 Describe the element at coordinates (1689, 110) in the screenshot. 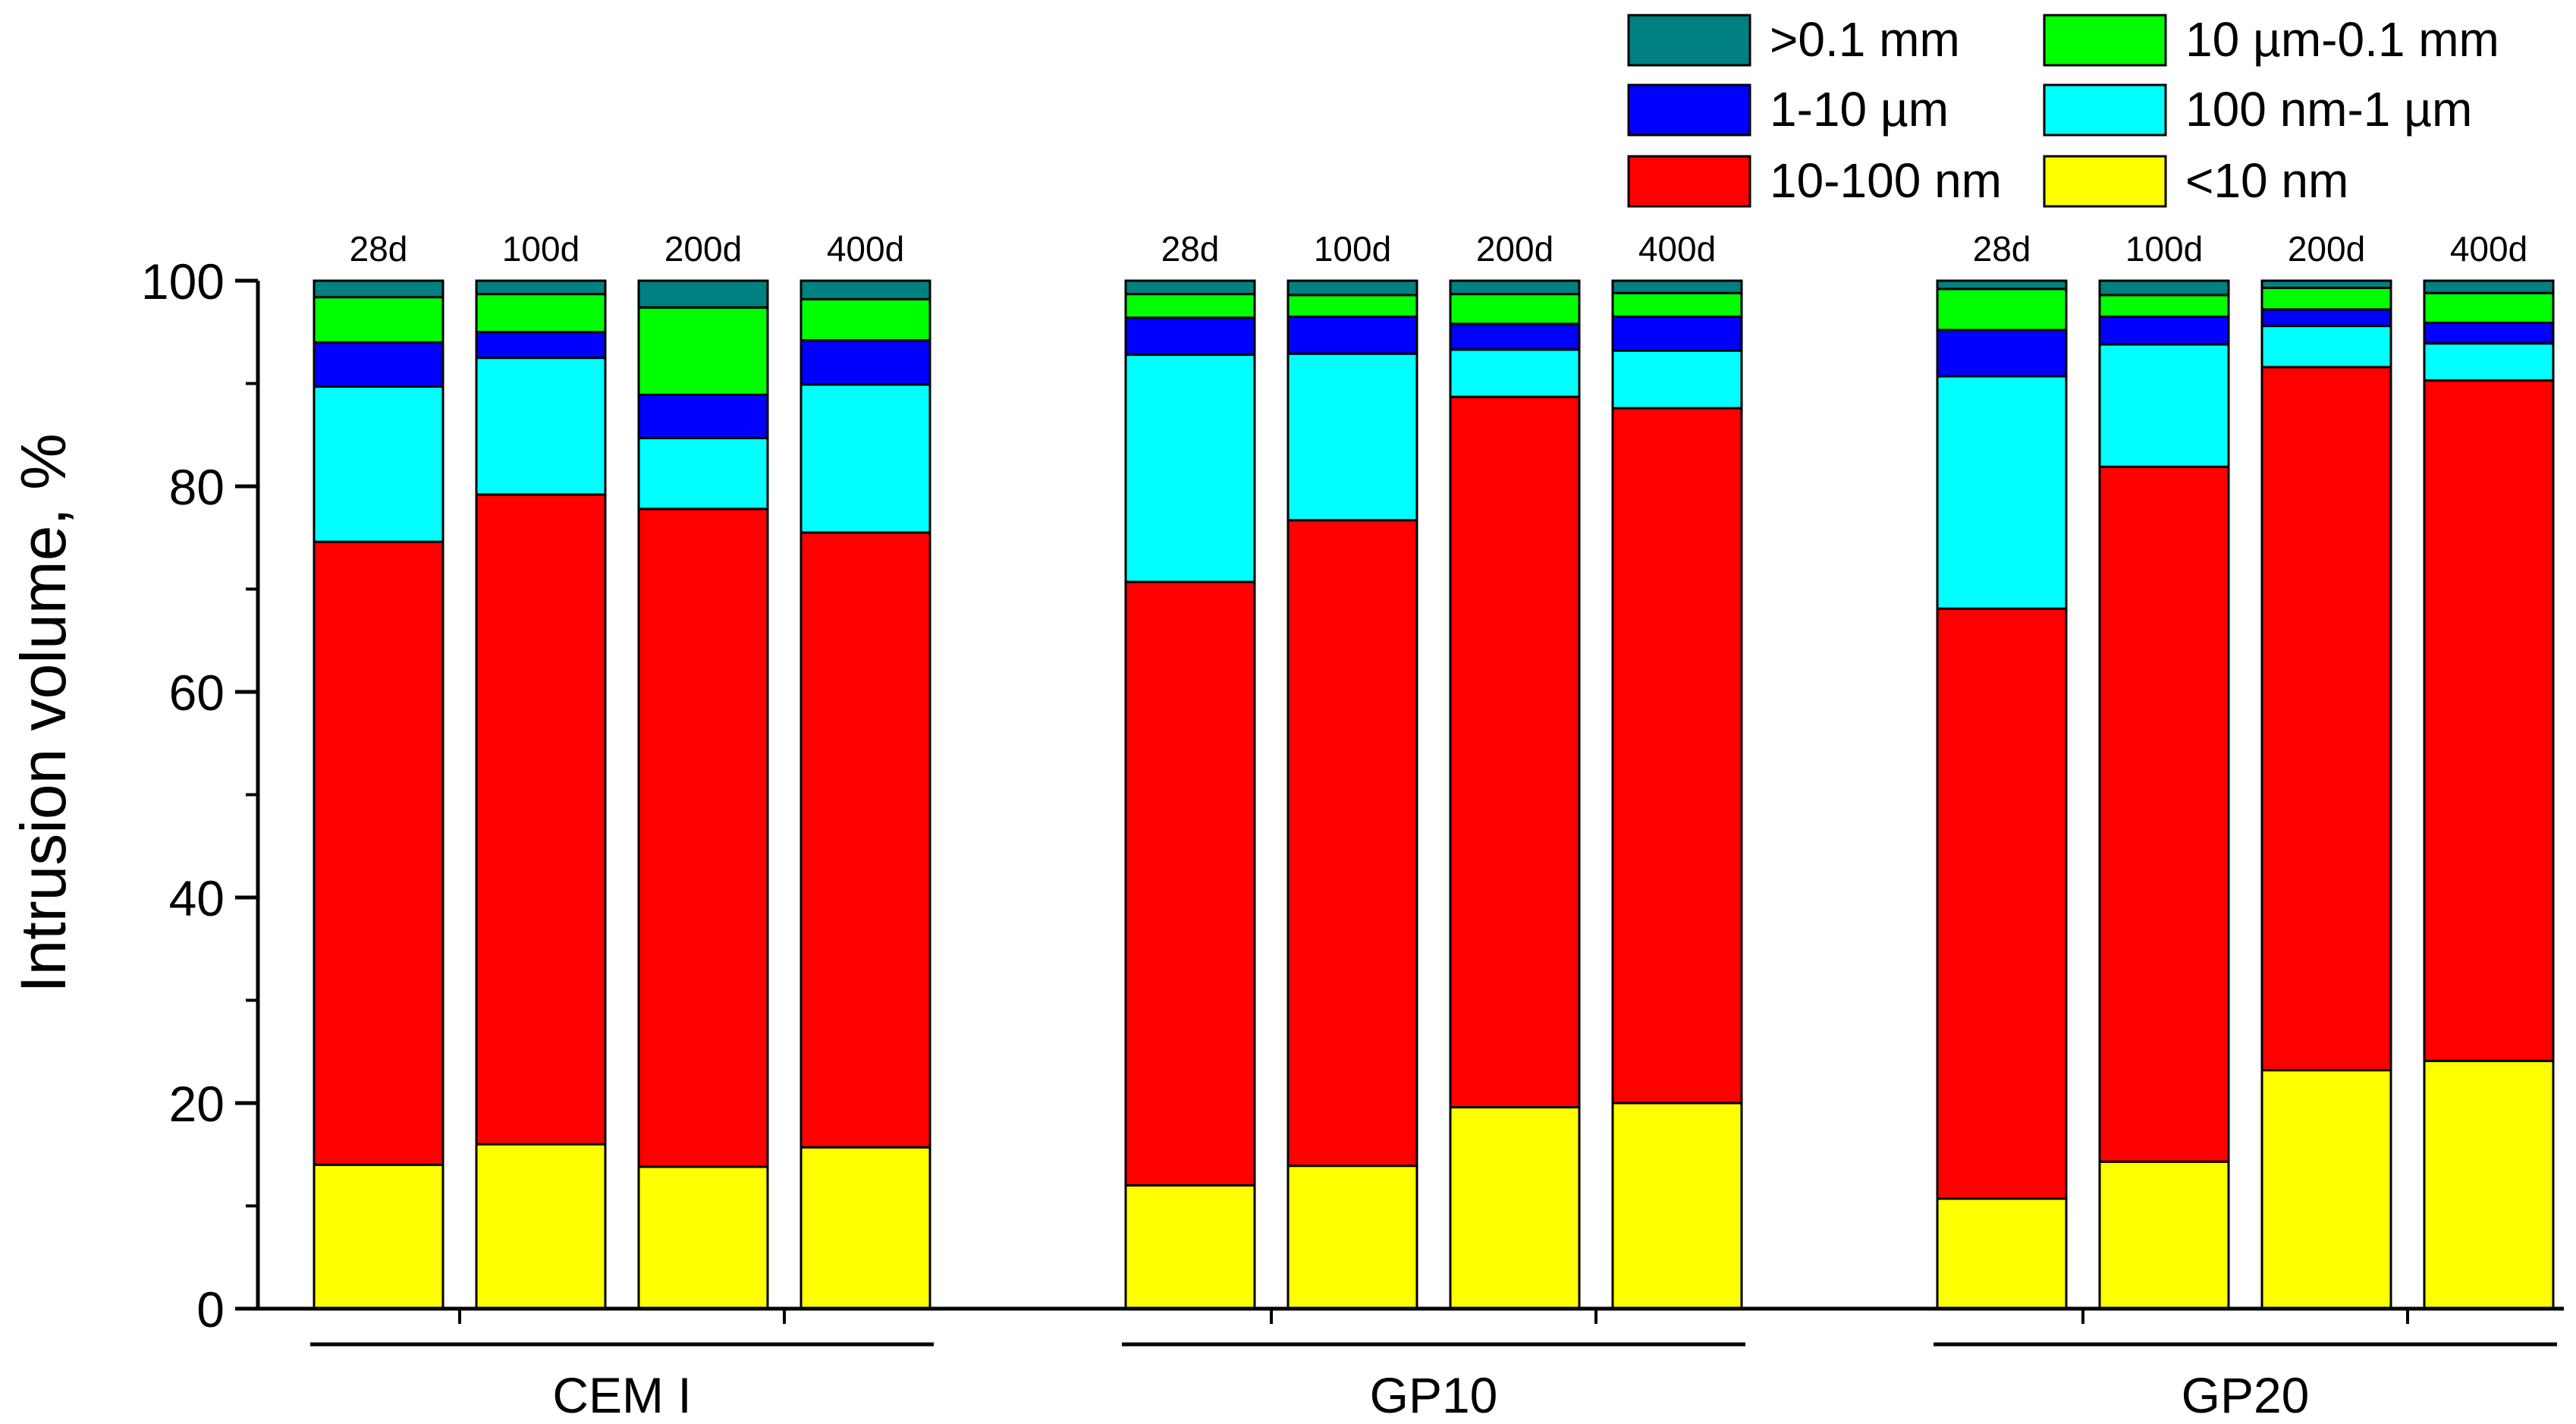

I see `legend-swatch-1-10-m` at that location.